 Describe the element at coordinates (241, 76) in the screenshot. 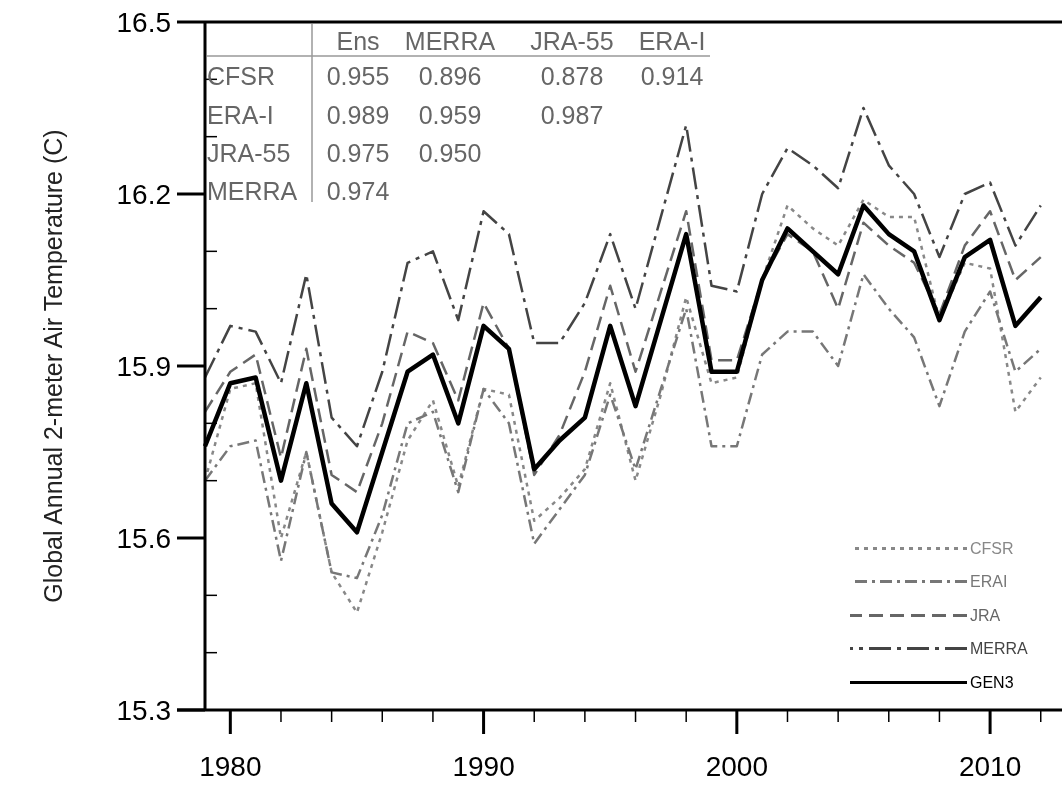

I see `annotation: CFSR` at that location.